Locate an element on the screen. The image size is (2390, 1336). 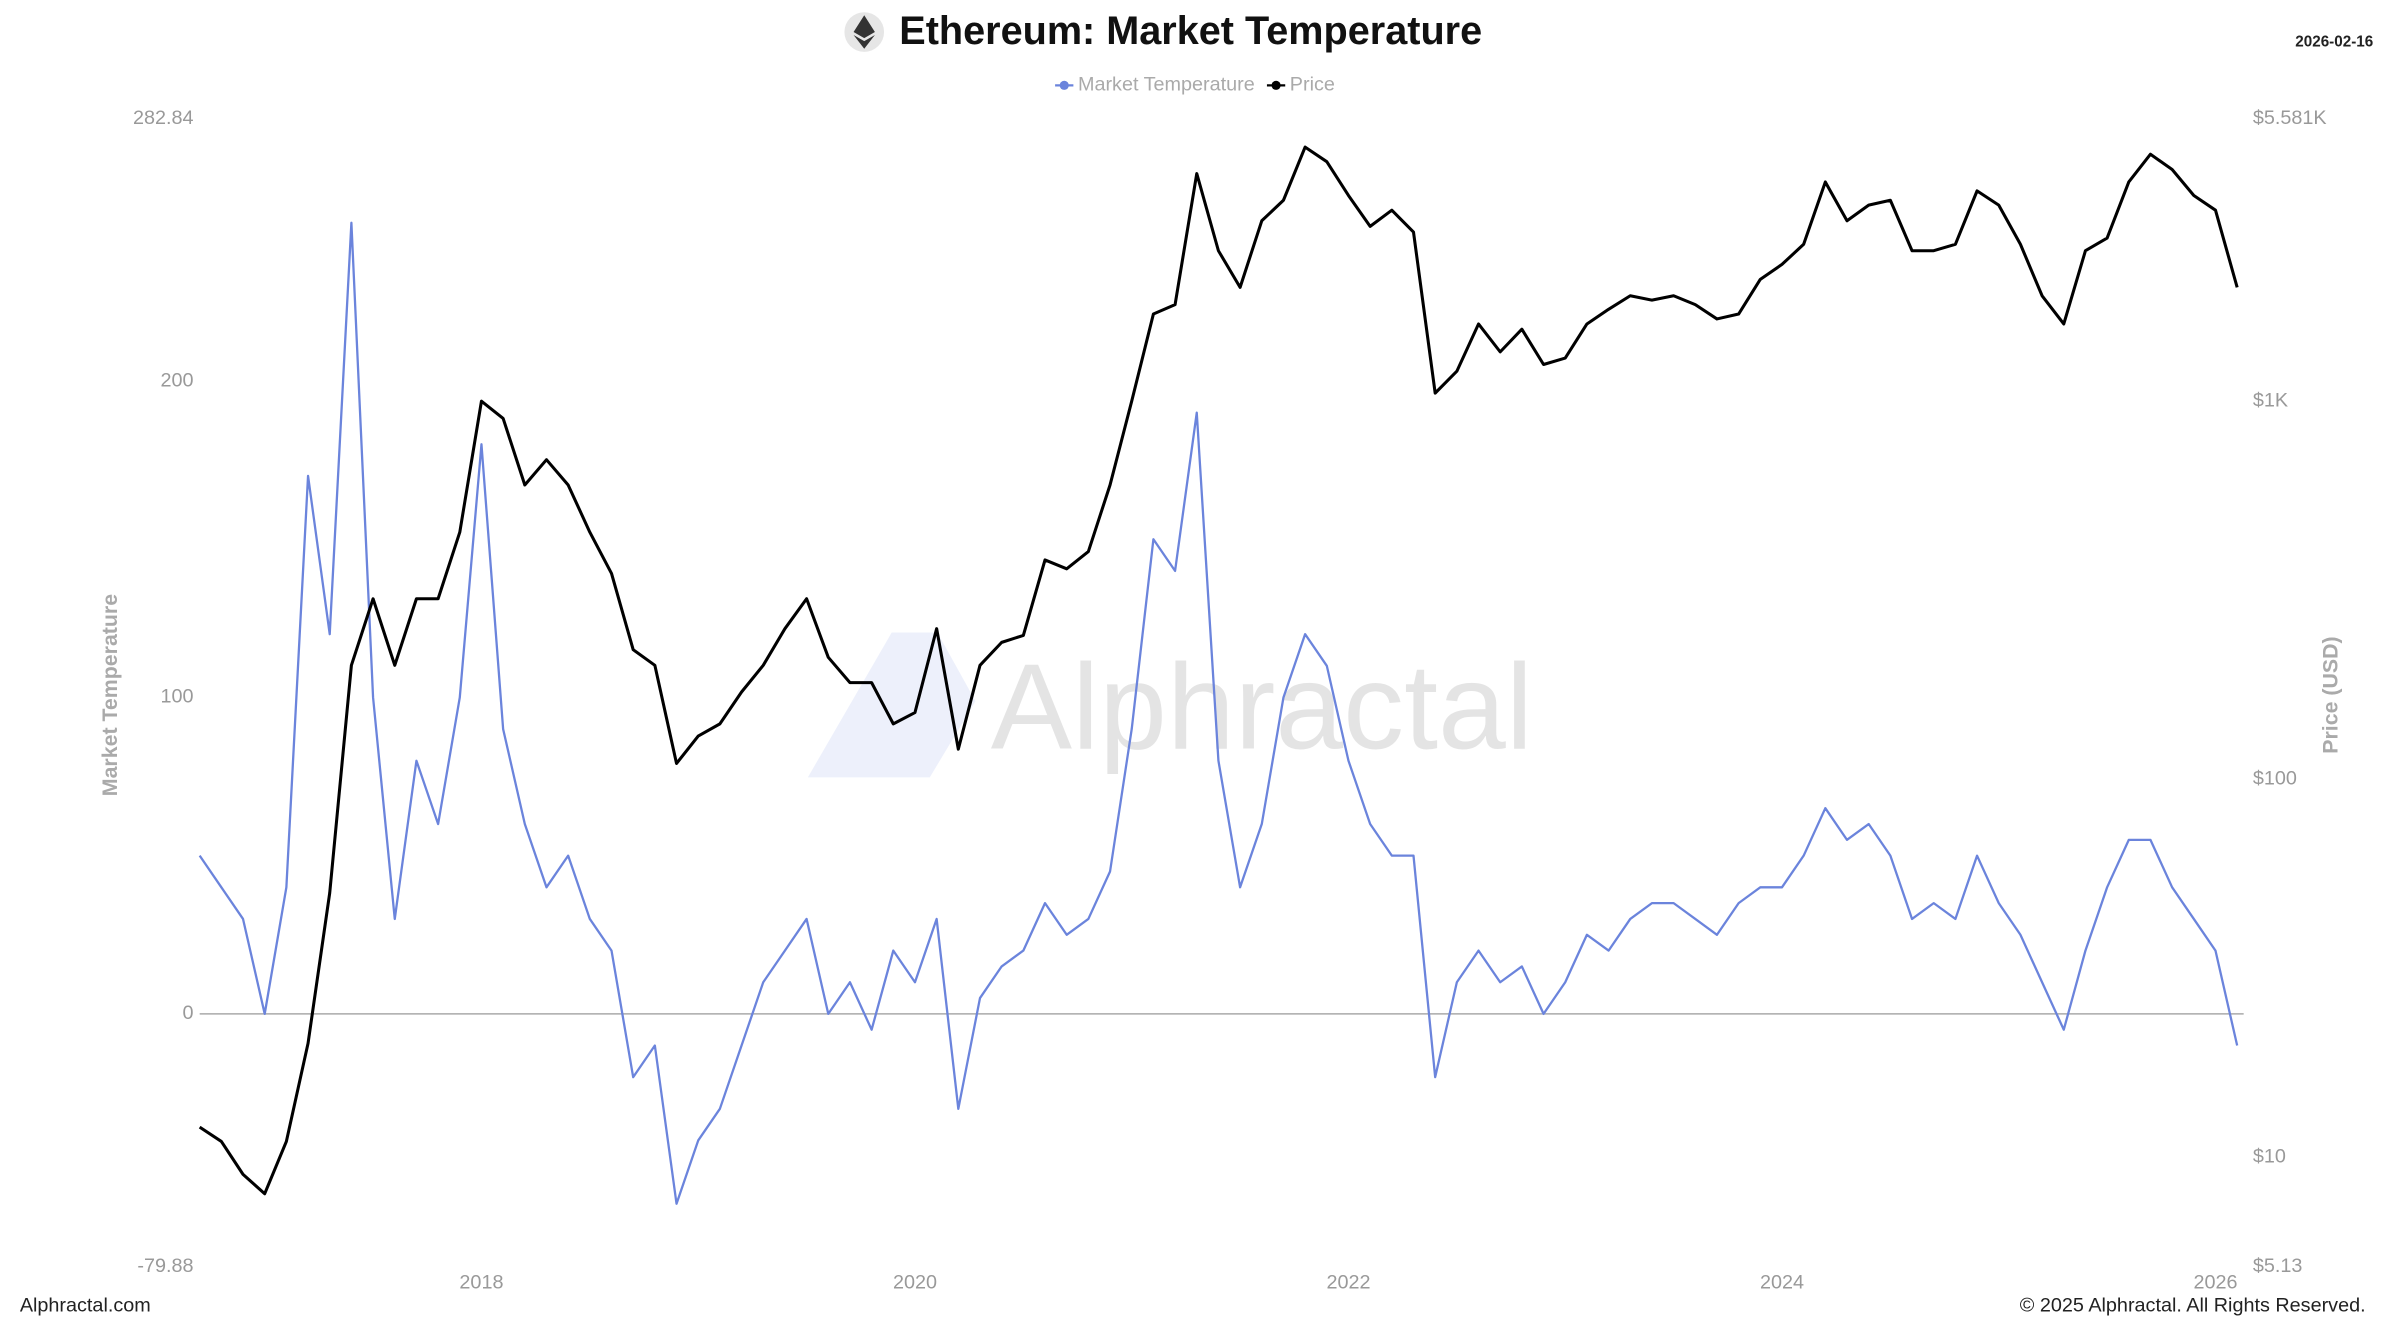
x-tick-label: 2020 is located at coordinates (915, 1283).